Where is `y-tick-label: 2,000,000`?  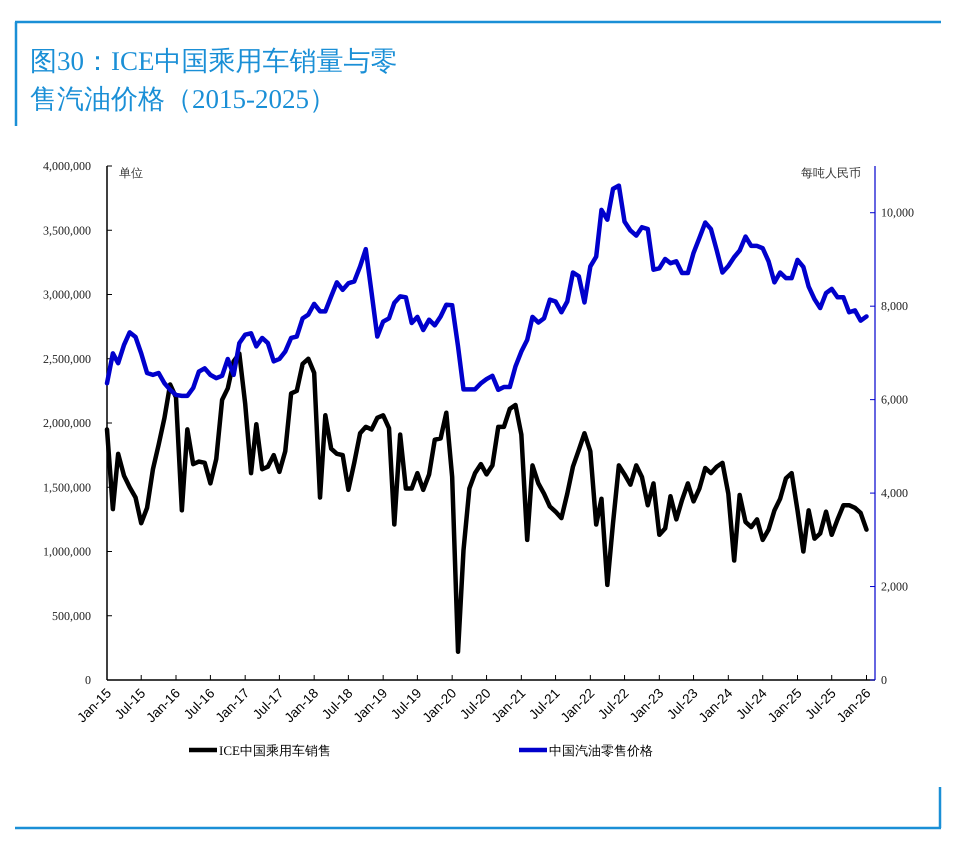
y-tick-label: 2,000,000 is located at coordinates (67, 423).